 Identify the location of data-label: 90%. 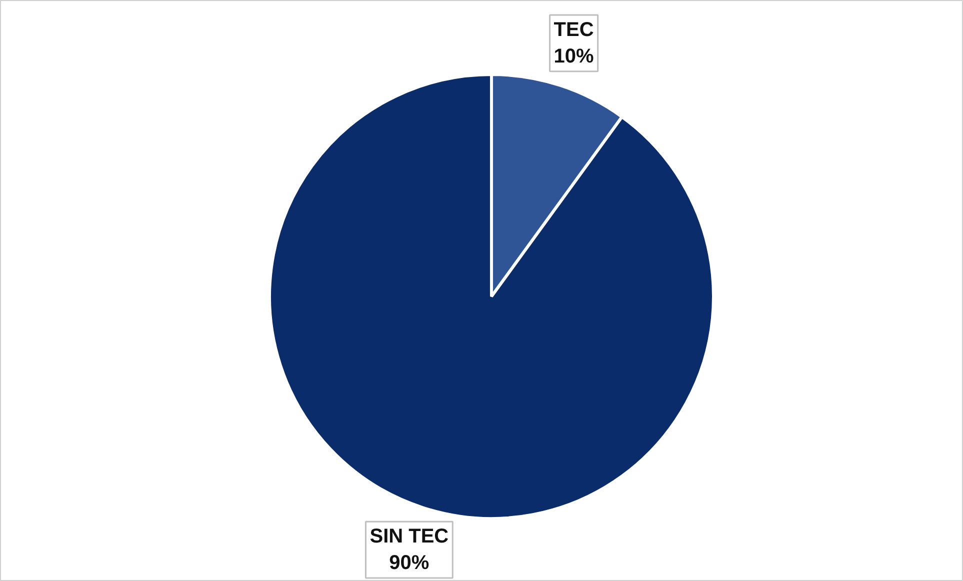
(409, 563).